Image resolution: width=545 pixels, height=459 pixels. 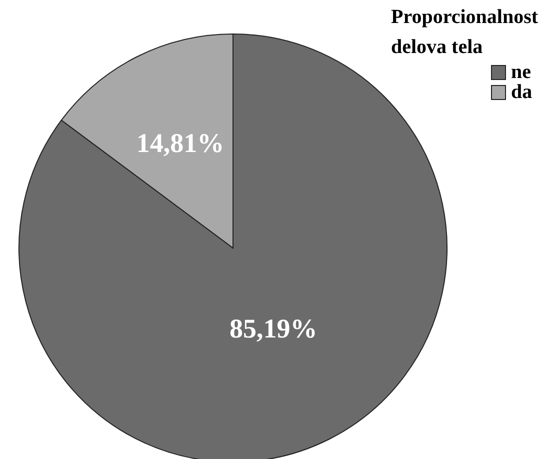 I want to click on data-label: 14,81%, so click(x=180, y=143).